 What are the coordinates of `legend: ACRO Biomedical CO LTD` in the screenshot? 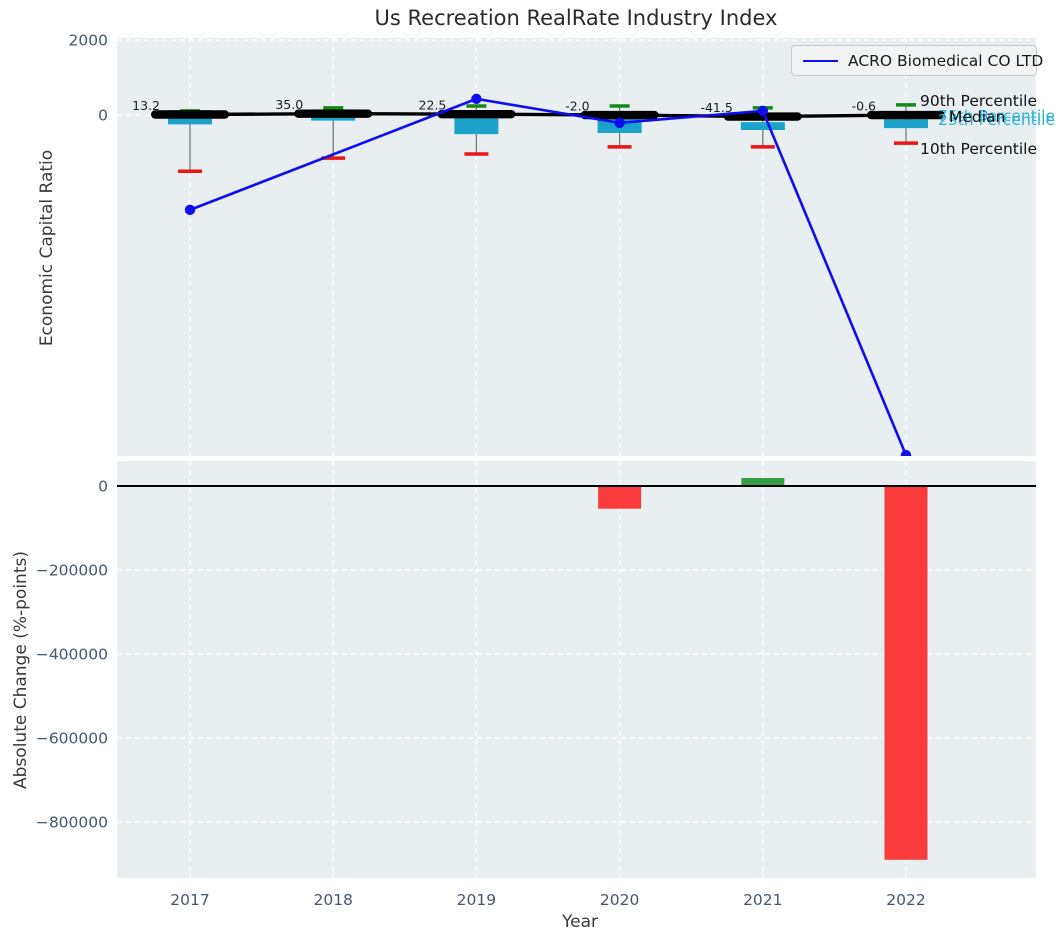 It's located at (917, 60).